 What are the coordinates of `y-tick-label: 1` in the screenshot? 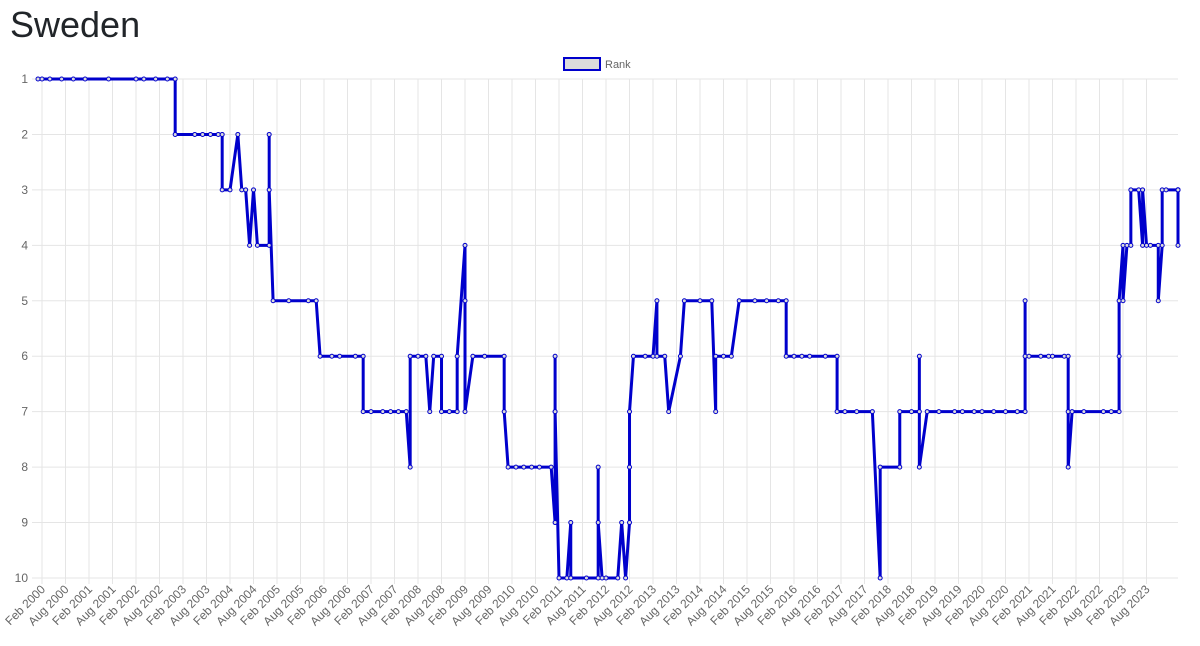 It's located at (24, 79).